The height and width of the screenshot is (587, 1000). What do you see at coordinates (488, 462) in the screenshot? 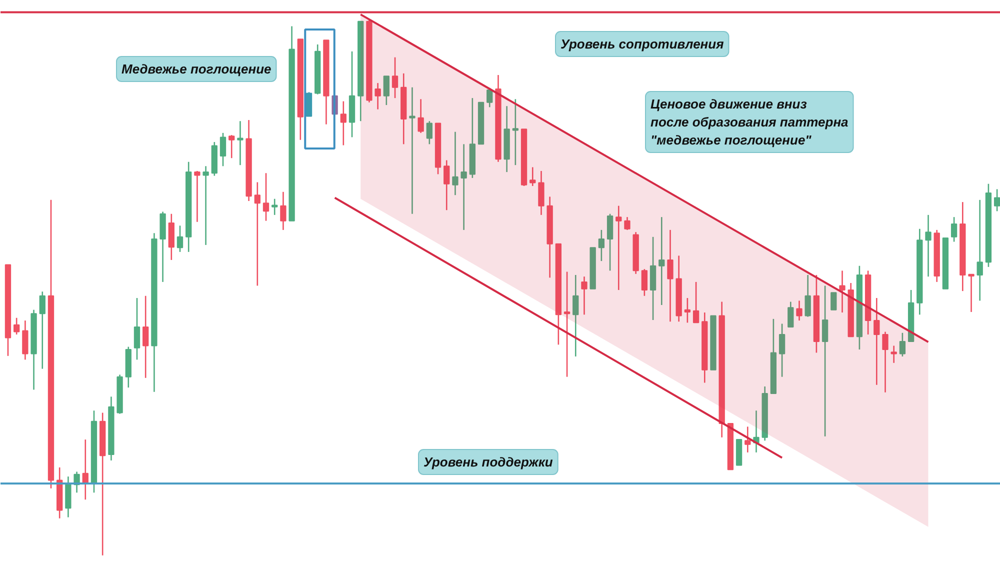
I see `ref-line-label: Уровень поддержки` at bounding box center [488, 462].